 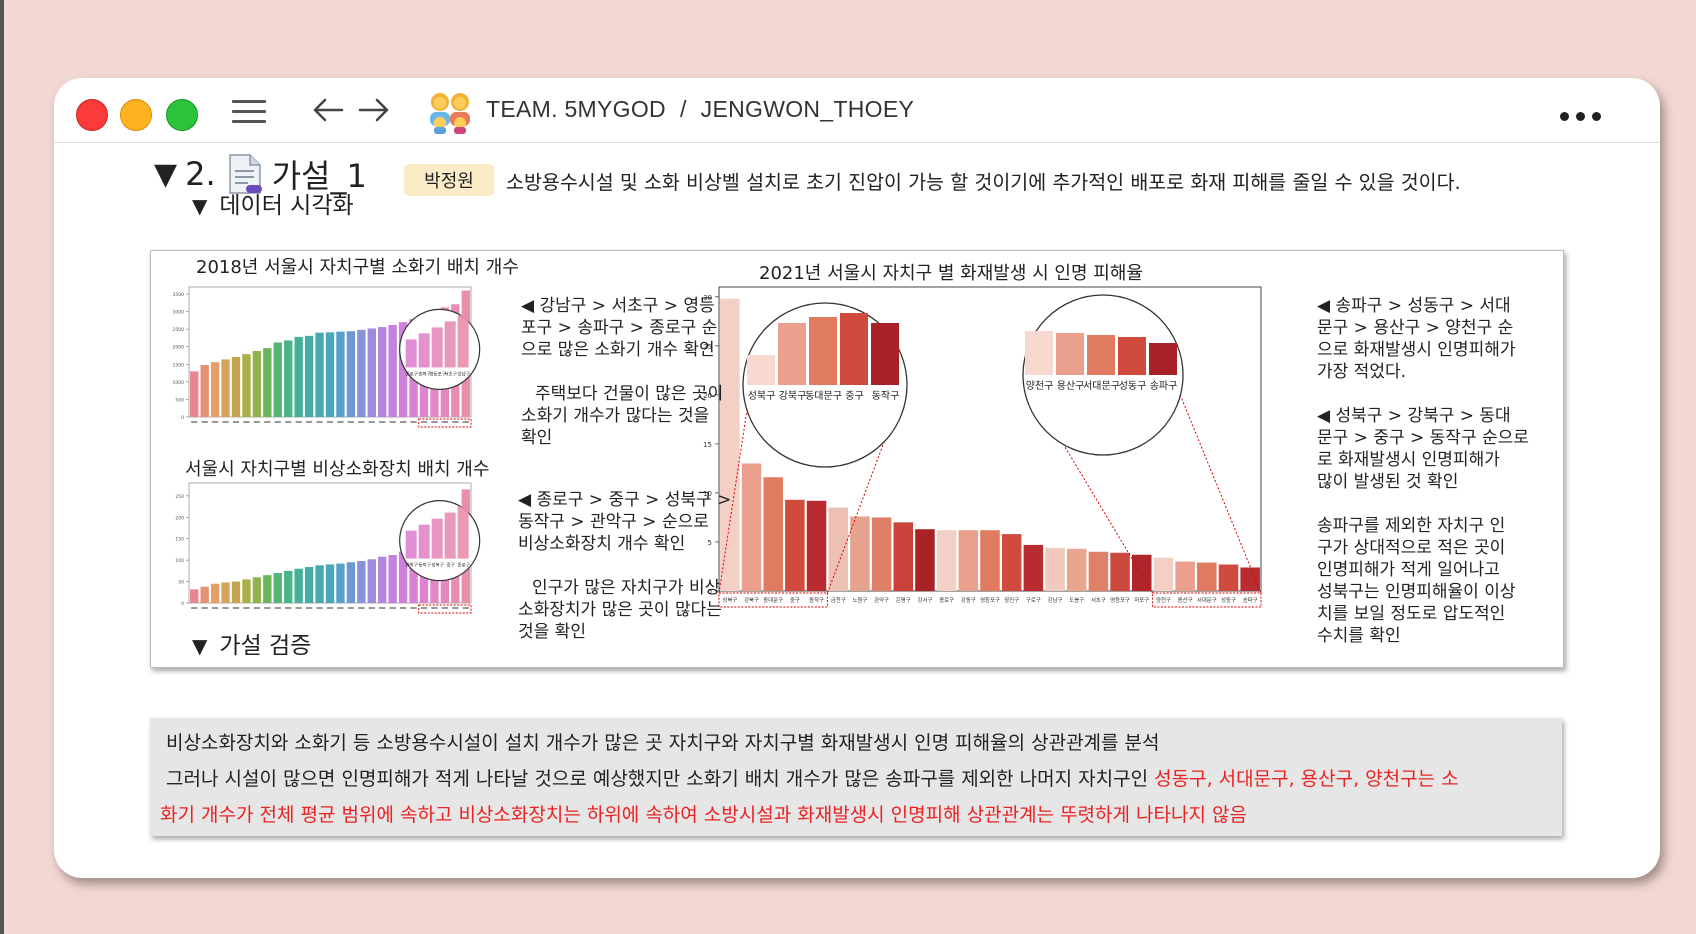 What do you see at coordinates (925, 600) in the screenshot?
I see `casualty-xtick-label: 강서구` at bounding box center [925, 600].